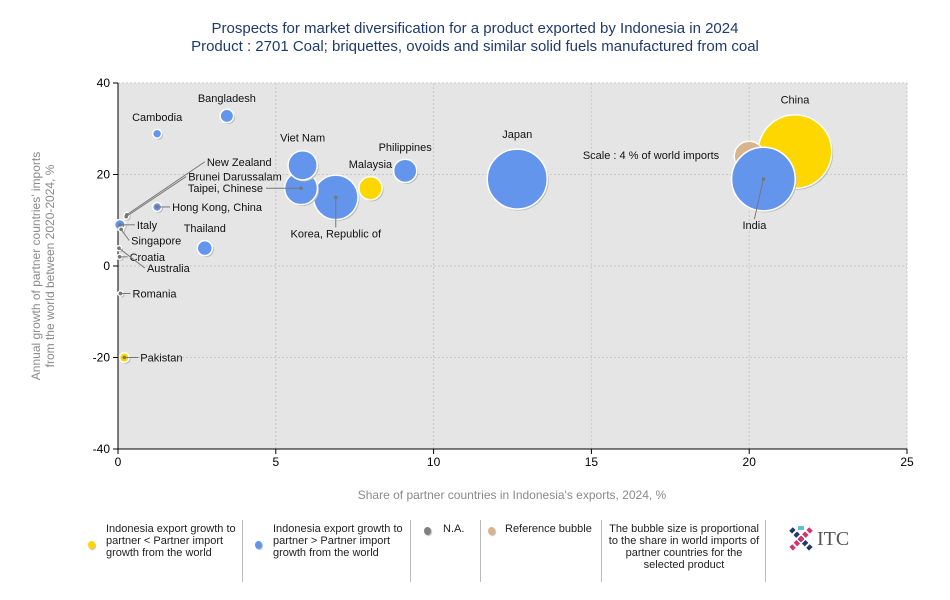 This screenshot has width=950, height=600. Describe the element at coordinates (454, 529) in the screenshot. I see `legend-na-text: N.A.` at that location.